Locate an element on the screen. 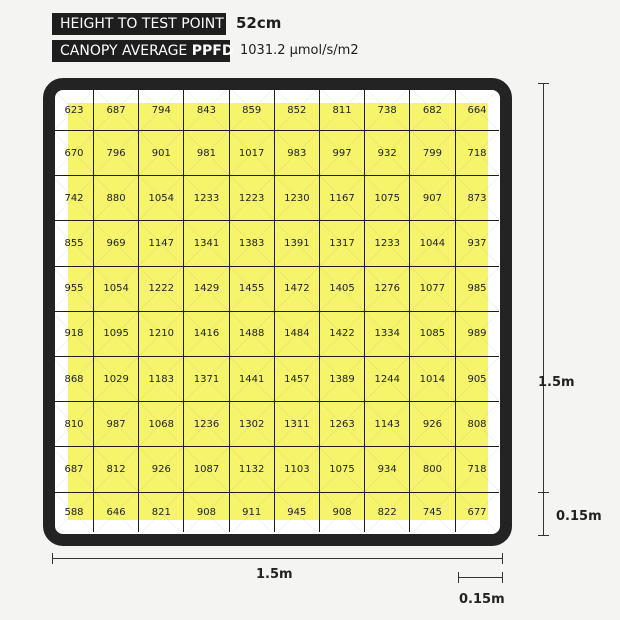  ppfd-cell: 1341 is located at coordinates (207, 244).